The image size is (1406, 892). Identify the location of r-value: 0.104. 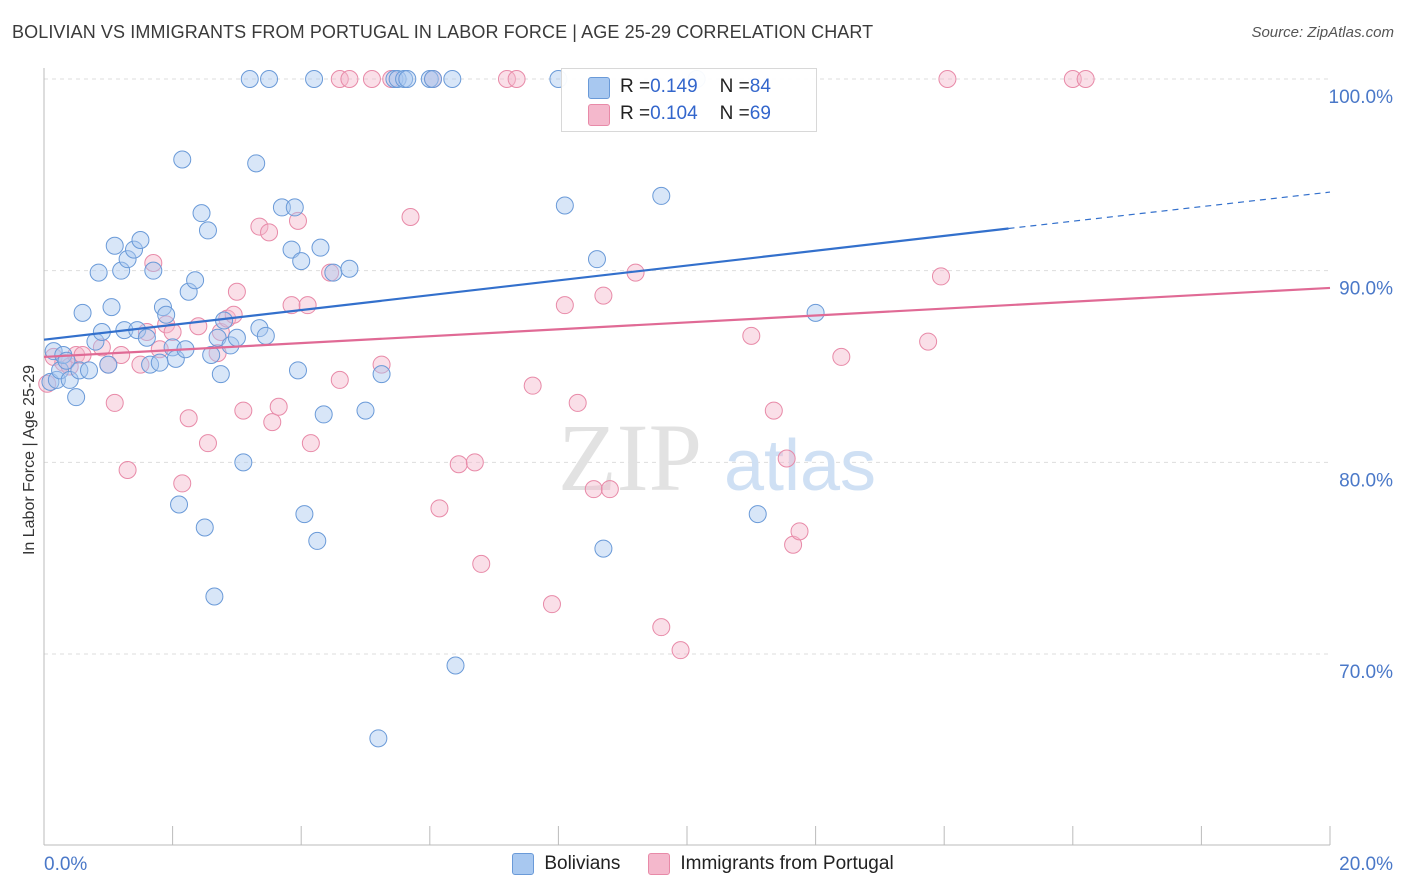
(674, 113).